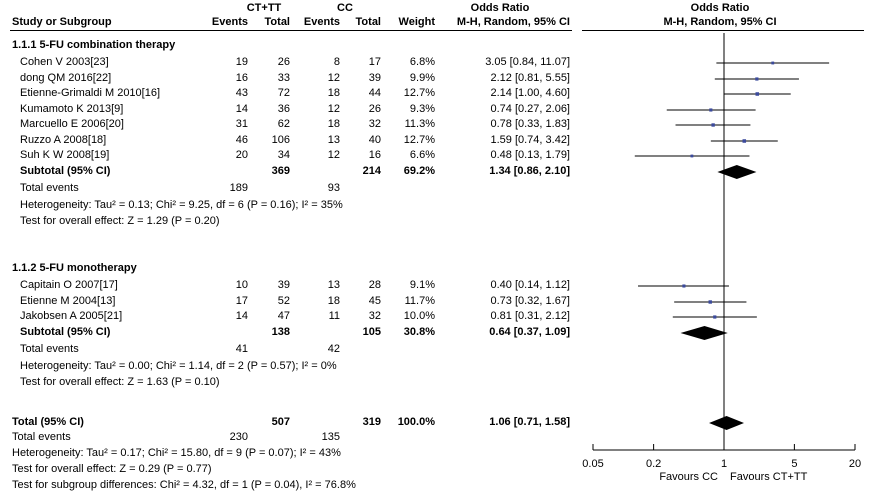  I want to click on total-events2: 135, so click(330, 437).